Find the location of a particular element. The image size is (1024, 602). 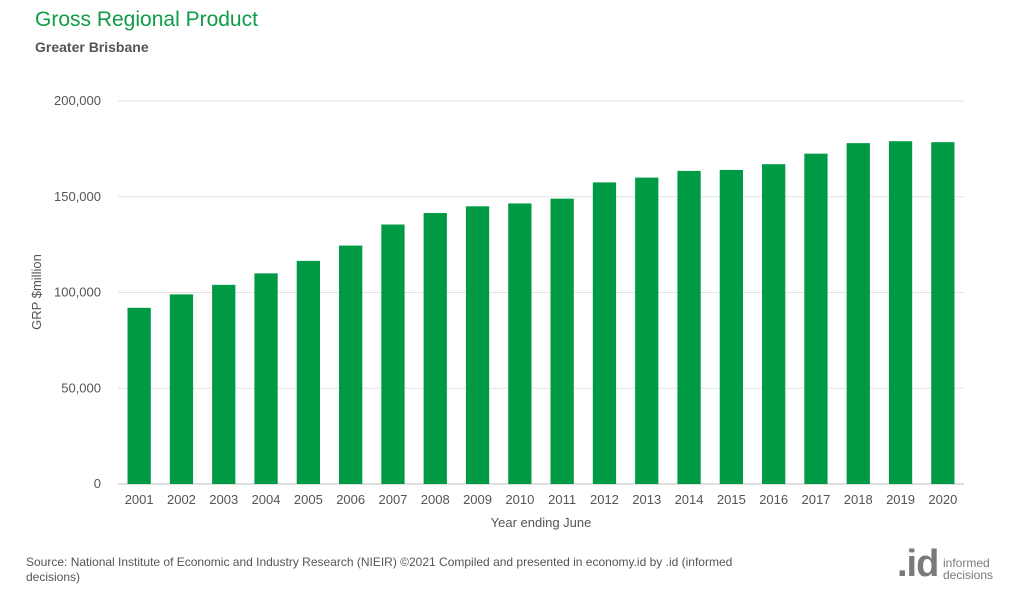

x-tick-label: 2009 is located at coordinates (477, 499).